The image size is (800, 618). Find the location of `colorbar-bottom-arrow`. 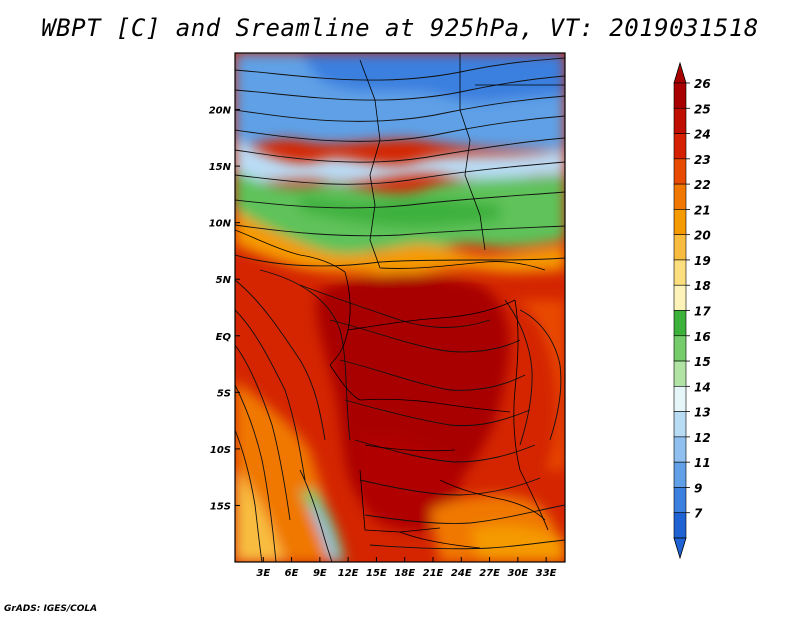

colorbar-bottom-arrow is located at coordinates (680, 548).